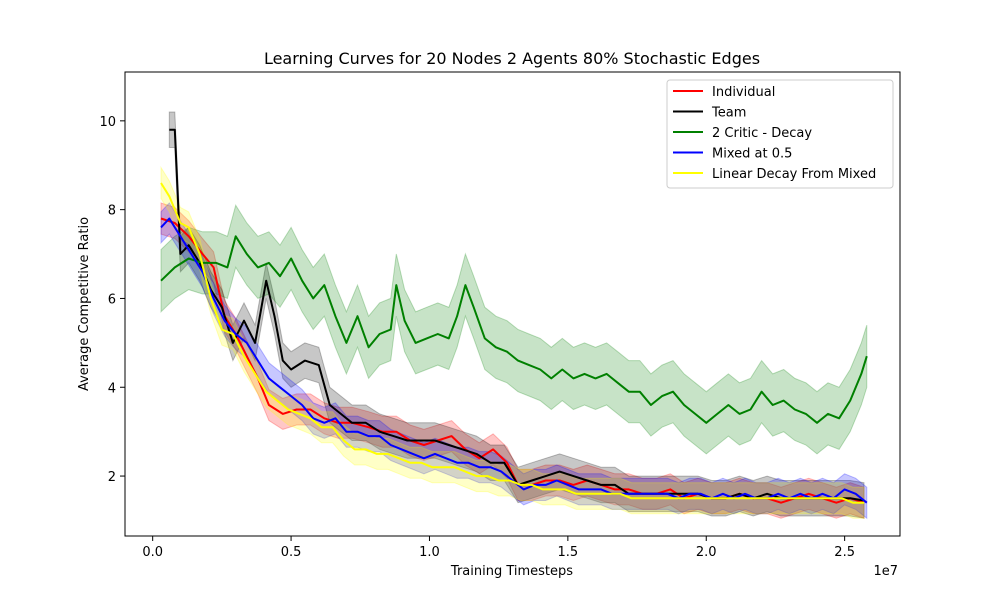 The height and width of the screenshot is (600, 1000). Describe the element at coordinates (511, 571) in the screenshot. I see `x-axis-label: Training Timesteps` at that location.